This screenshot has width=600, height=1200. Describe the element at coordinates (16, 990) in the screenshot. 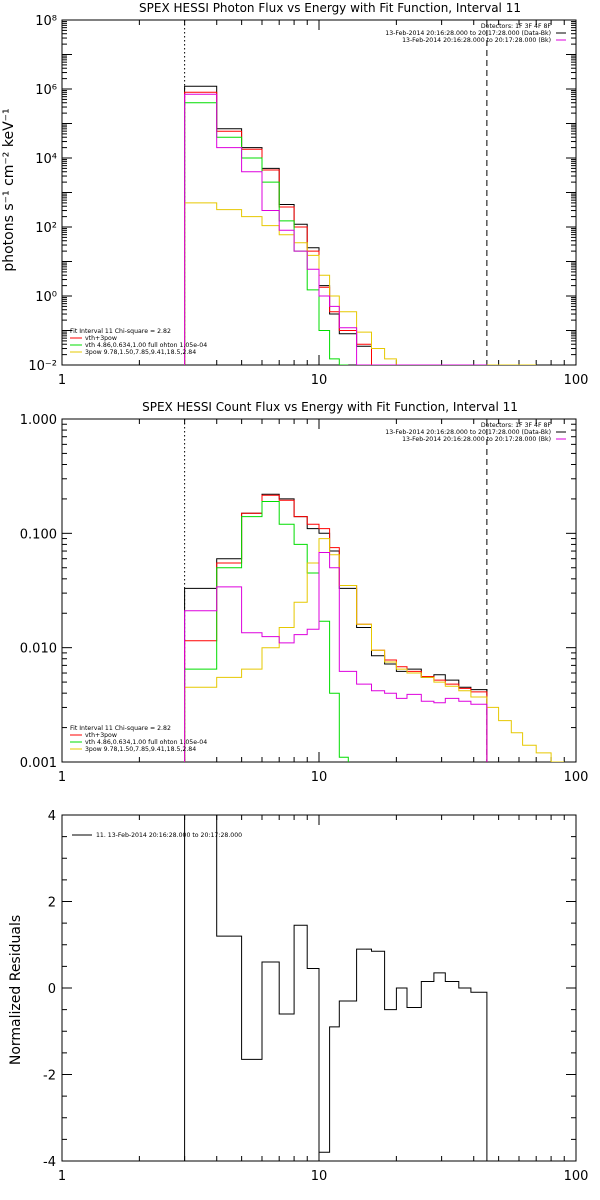

I see `y-axis-label: Normalized Residuals` at that location.